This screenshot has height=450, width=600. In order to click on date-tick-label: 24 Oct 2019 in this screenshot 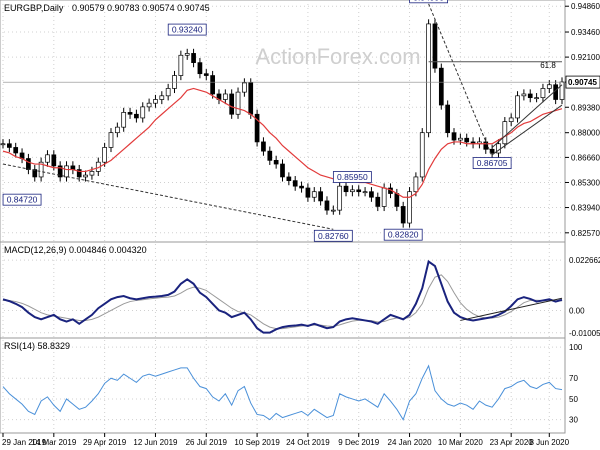, I will do `click(308, 442)`.